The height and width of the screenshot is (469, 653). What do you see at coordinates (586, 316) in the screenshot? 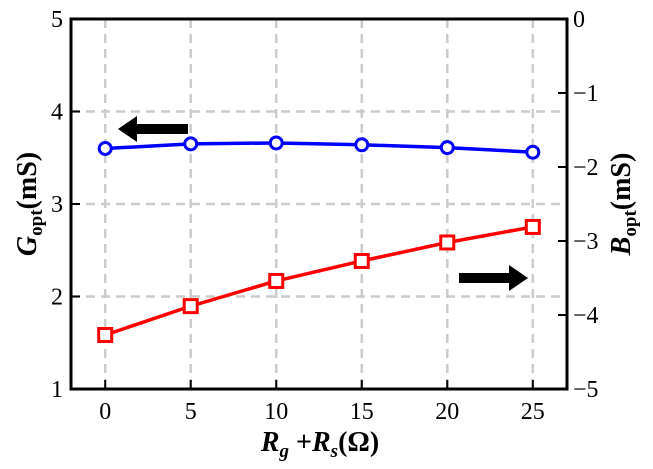
I see `right-y-tick-label: −4` at bounding box center [586, 316].